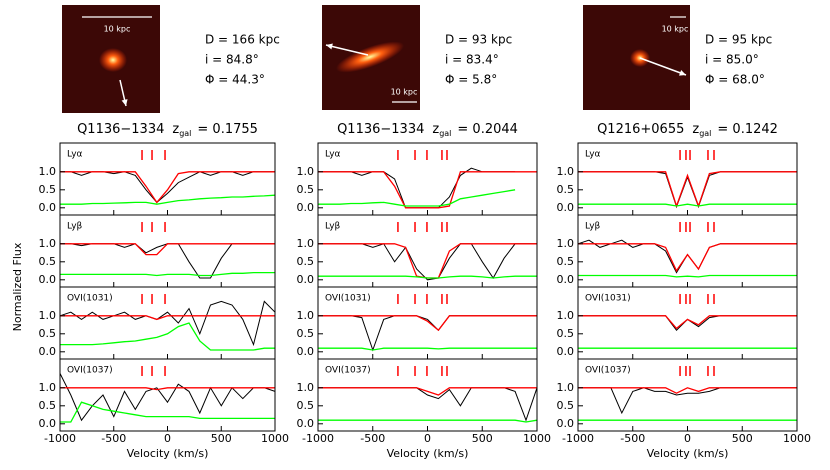 This screenshot has width=830, height=470. I want to click on z-label: z, so click(175, 129).